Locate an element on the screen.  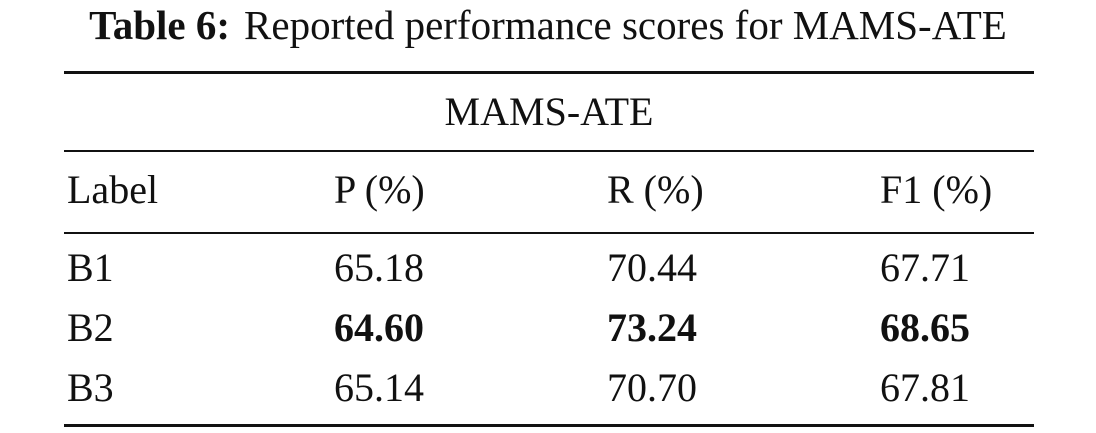
row-label: B3 is located at coordinates (90, 387).